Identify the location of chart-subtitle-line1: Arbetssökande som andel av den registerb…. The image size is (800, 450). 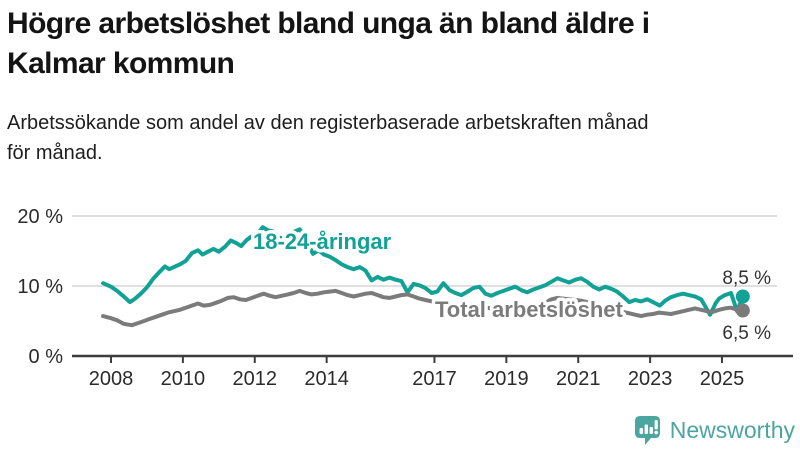
(328, 123).